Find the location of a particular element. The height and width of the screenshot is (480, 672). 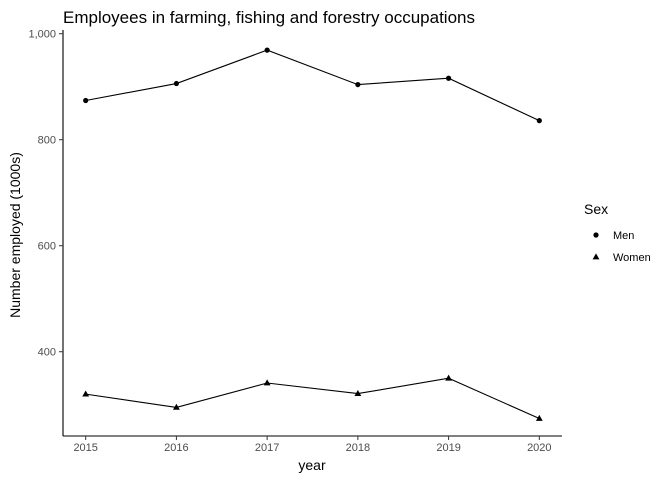

legend-marker-women is located at coordinates (596, 256).